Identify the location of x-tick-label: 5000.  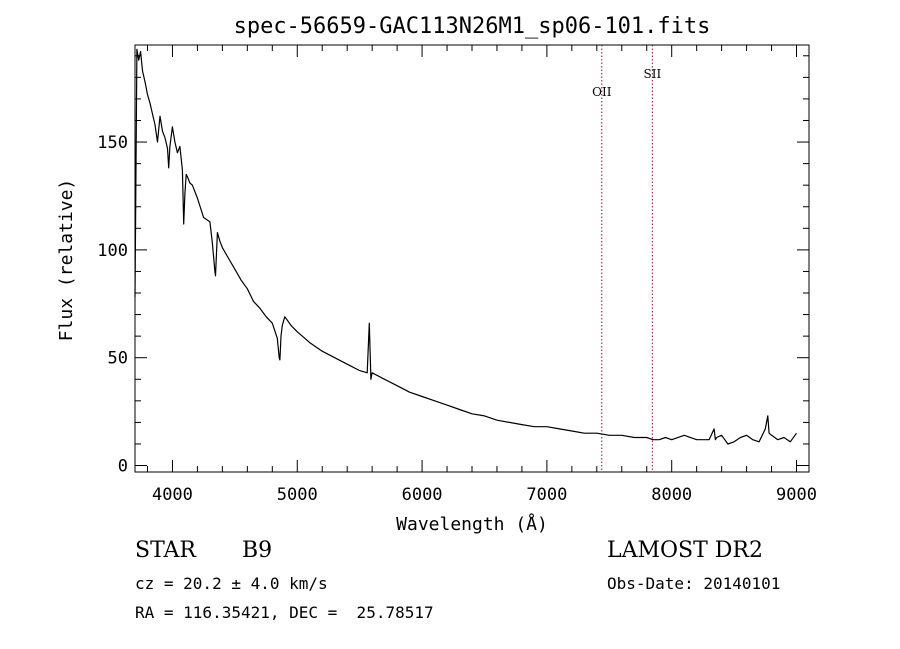
(297, 495).